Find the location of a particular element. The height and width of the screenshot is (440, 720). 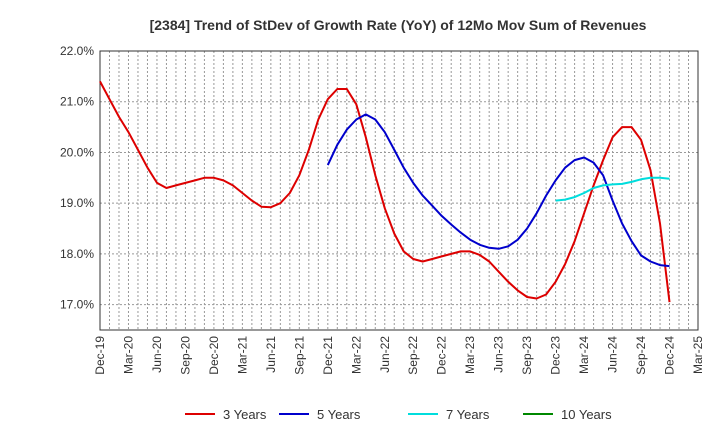

legend-label: 10 Years is located at coordinates (586, 414).